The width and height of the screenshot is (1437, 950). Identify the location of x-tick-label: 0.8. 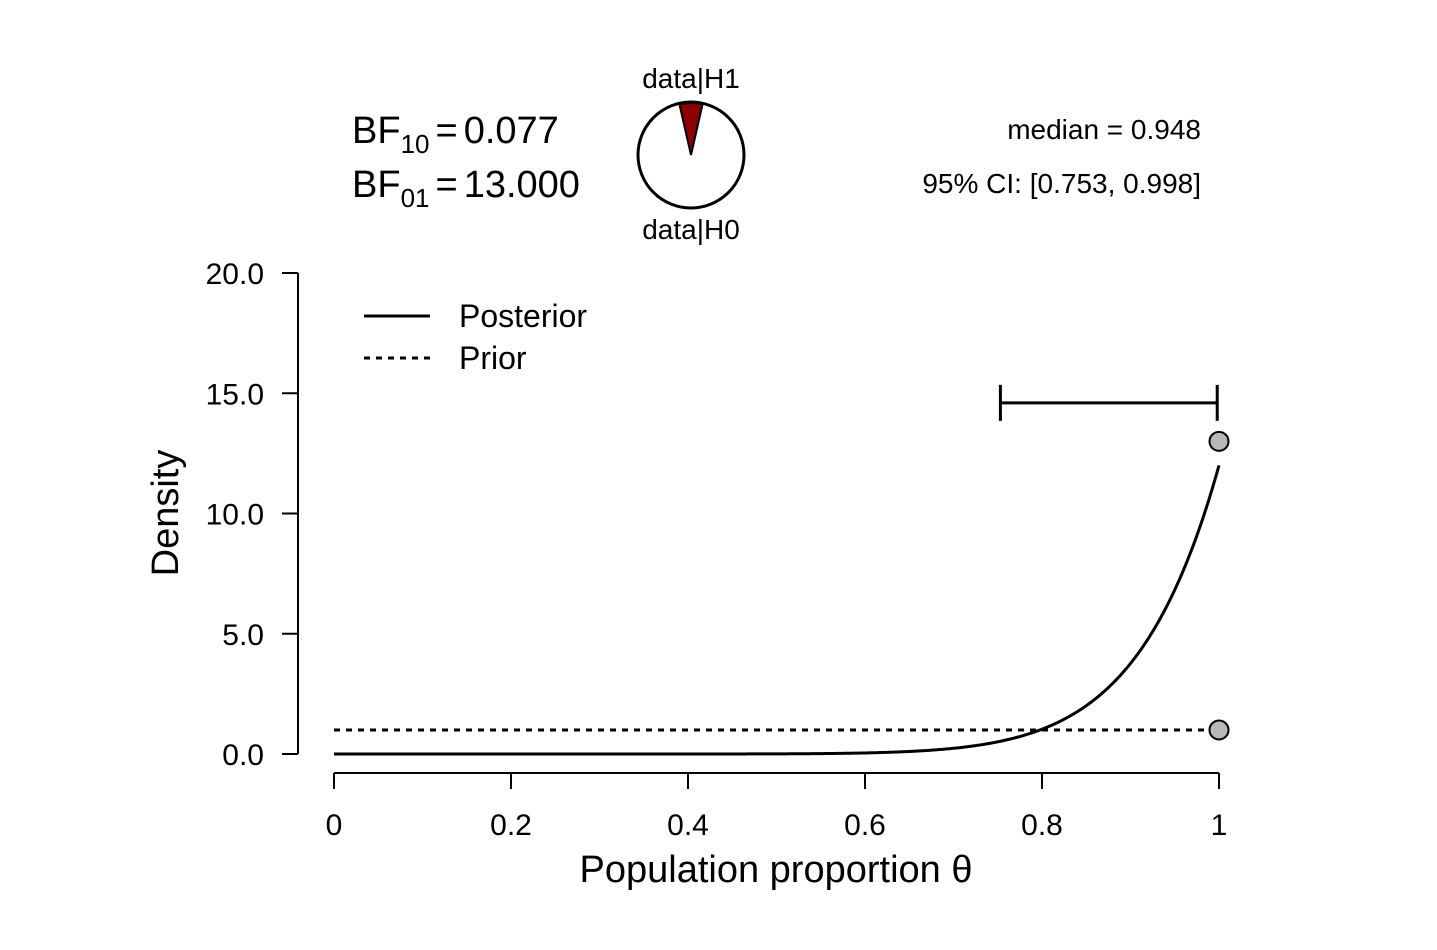
(1042, 825).